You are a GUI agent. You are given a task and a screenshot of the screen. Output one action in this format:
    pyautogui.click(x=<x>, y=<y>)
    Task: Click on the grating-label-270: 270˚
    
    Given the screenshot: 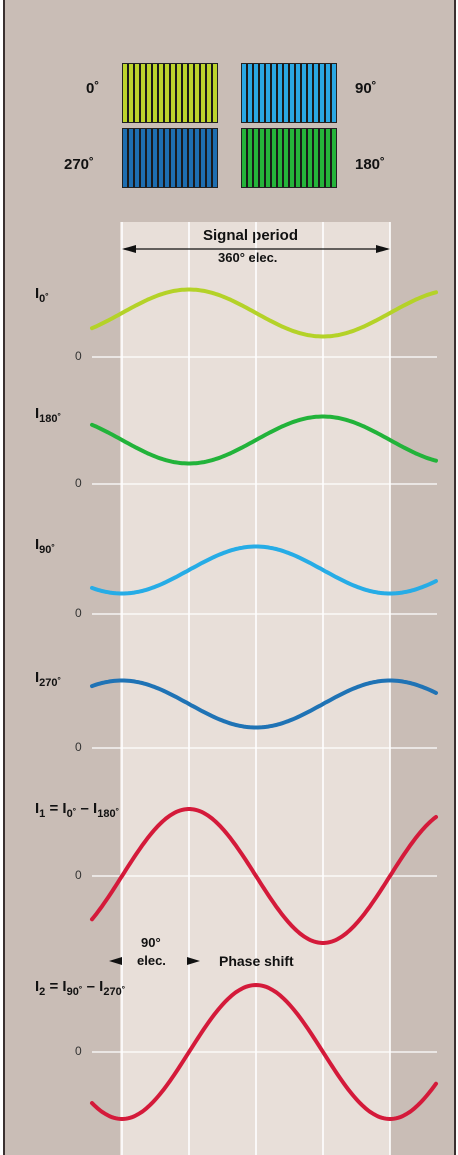 What is the action you would take?
    pyautogui.click(x=79, y=164)
    